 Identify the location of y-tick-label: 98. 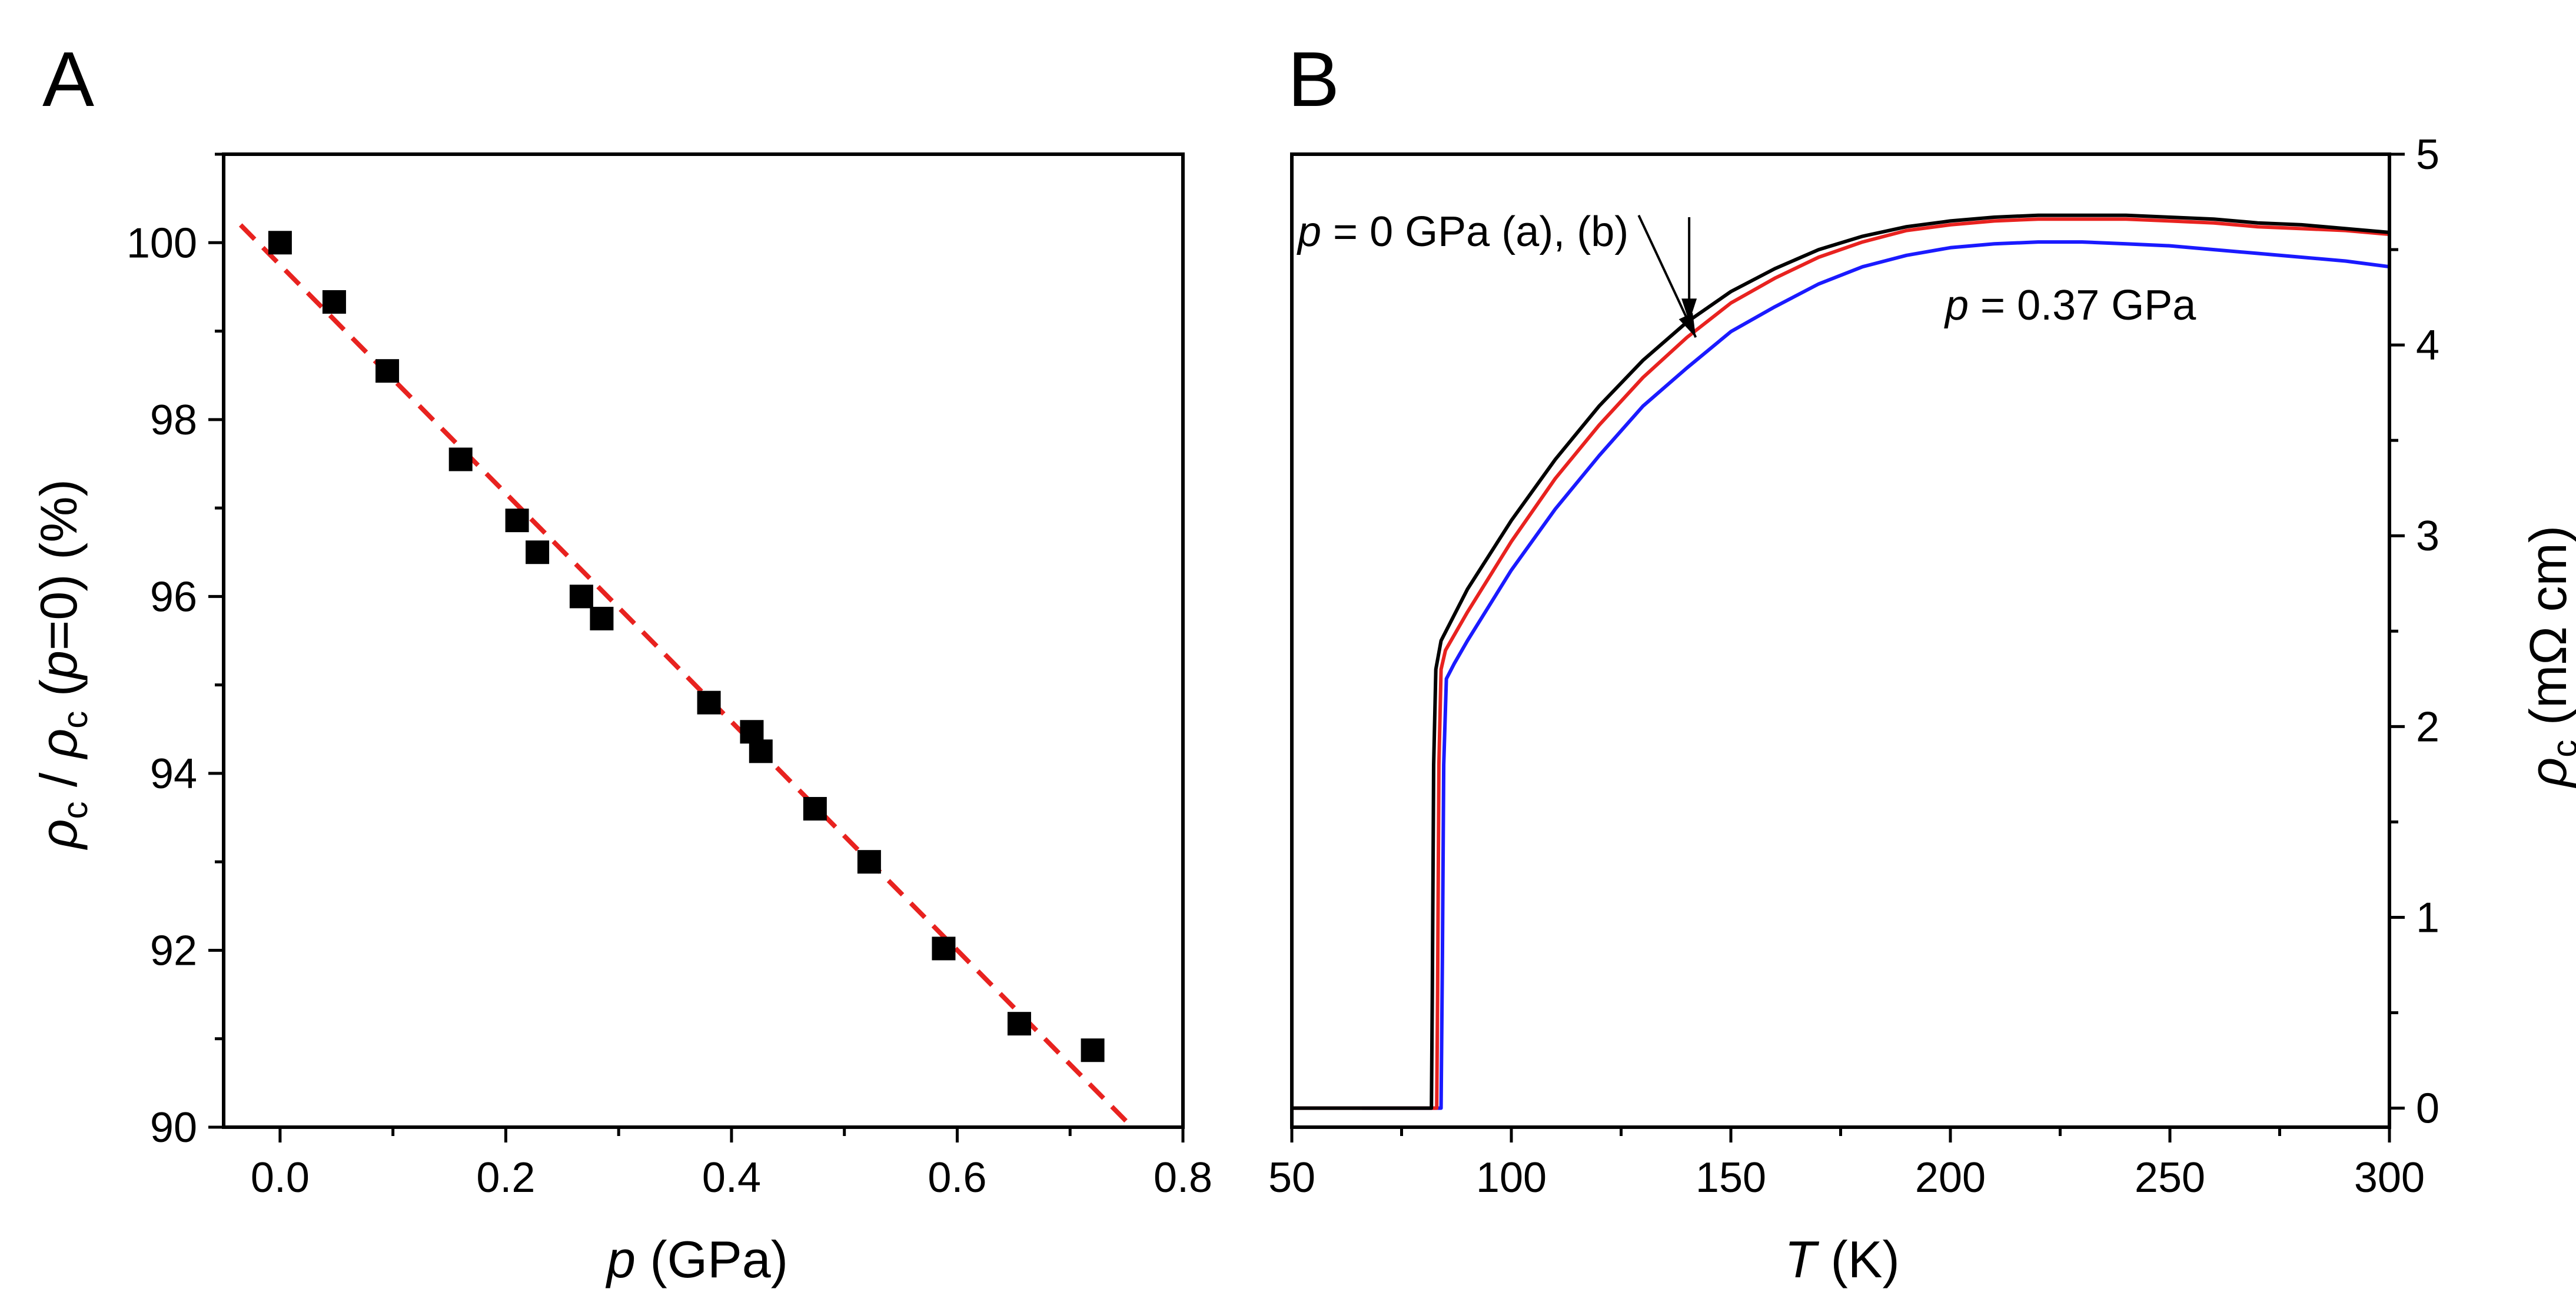
(173, 420).